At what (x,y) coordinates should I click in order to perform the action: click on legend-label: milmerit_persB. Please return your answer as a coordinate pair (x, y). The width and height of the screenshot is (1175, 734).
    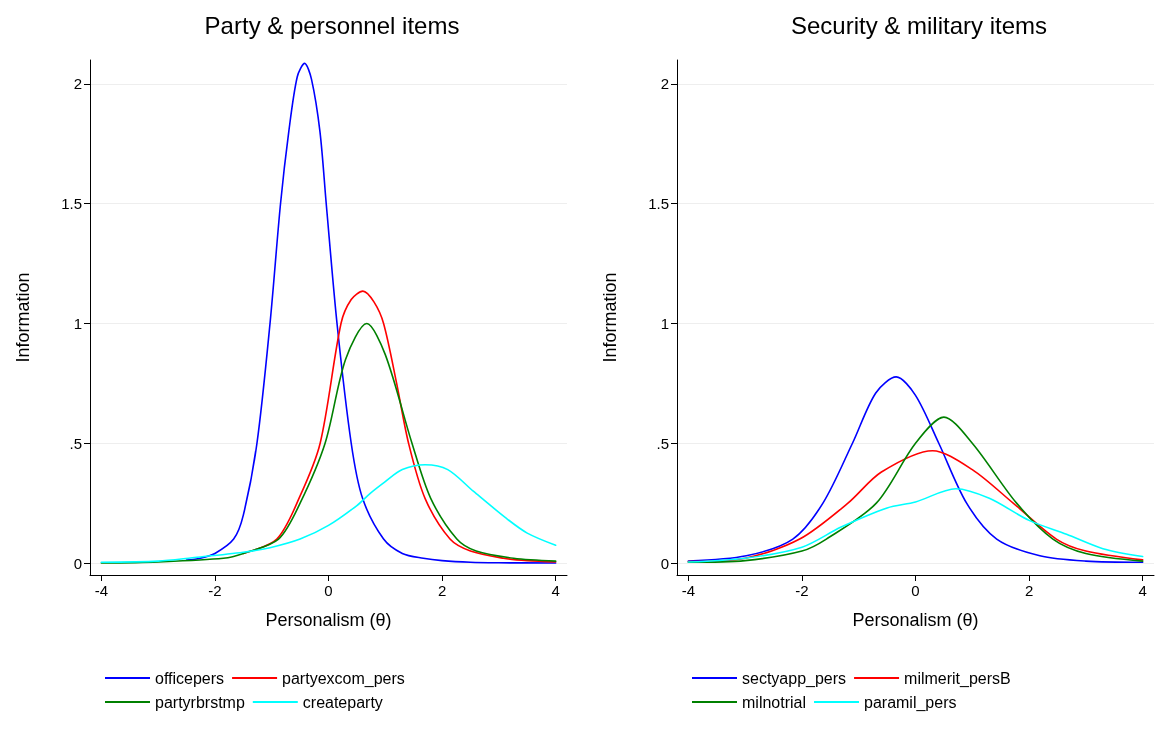
    Looking at the image, I should click on (957, 678).